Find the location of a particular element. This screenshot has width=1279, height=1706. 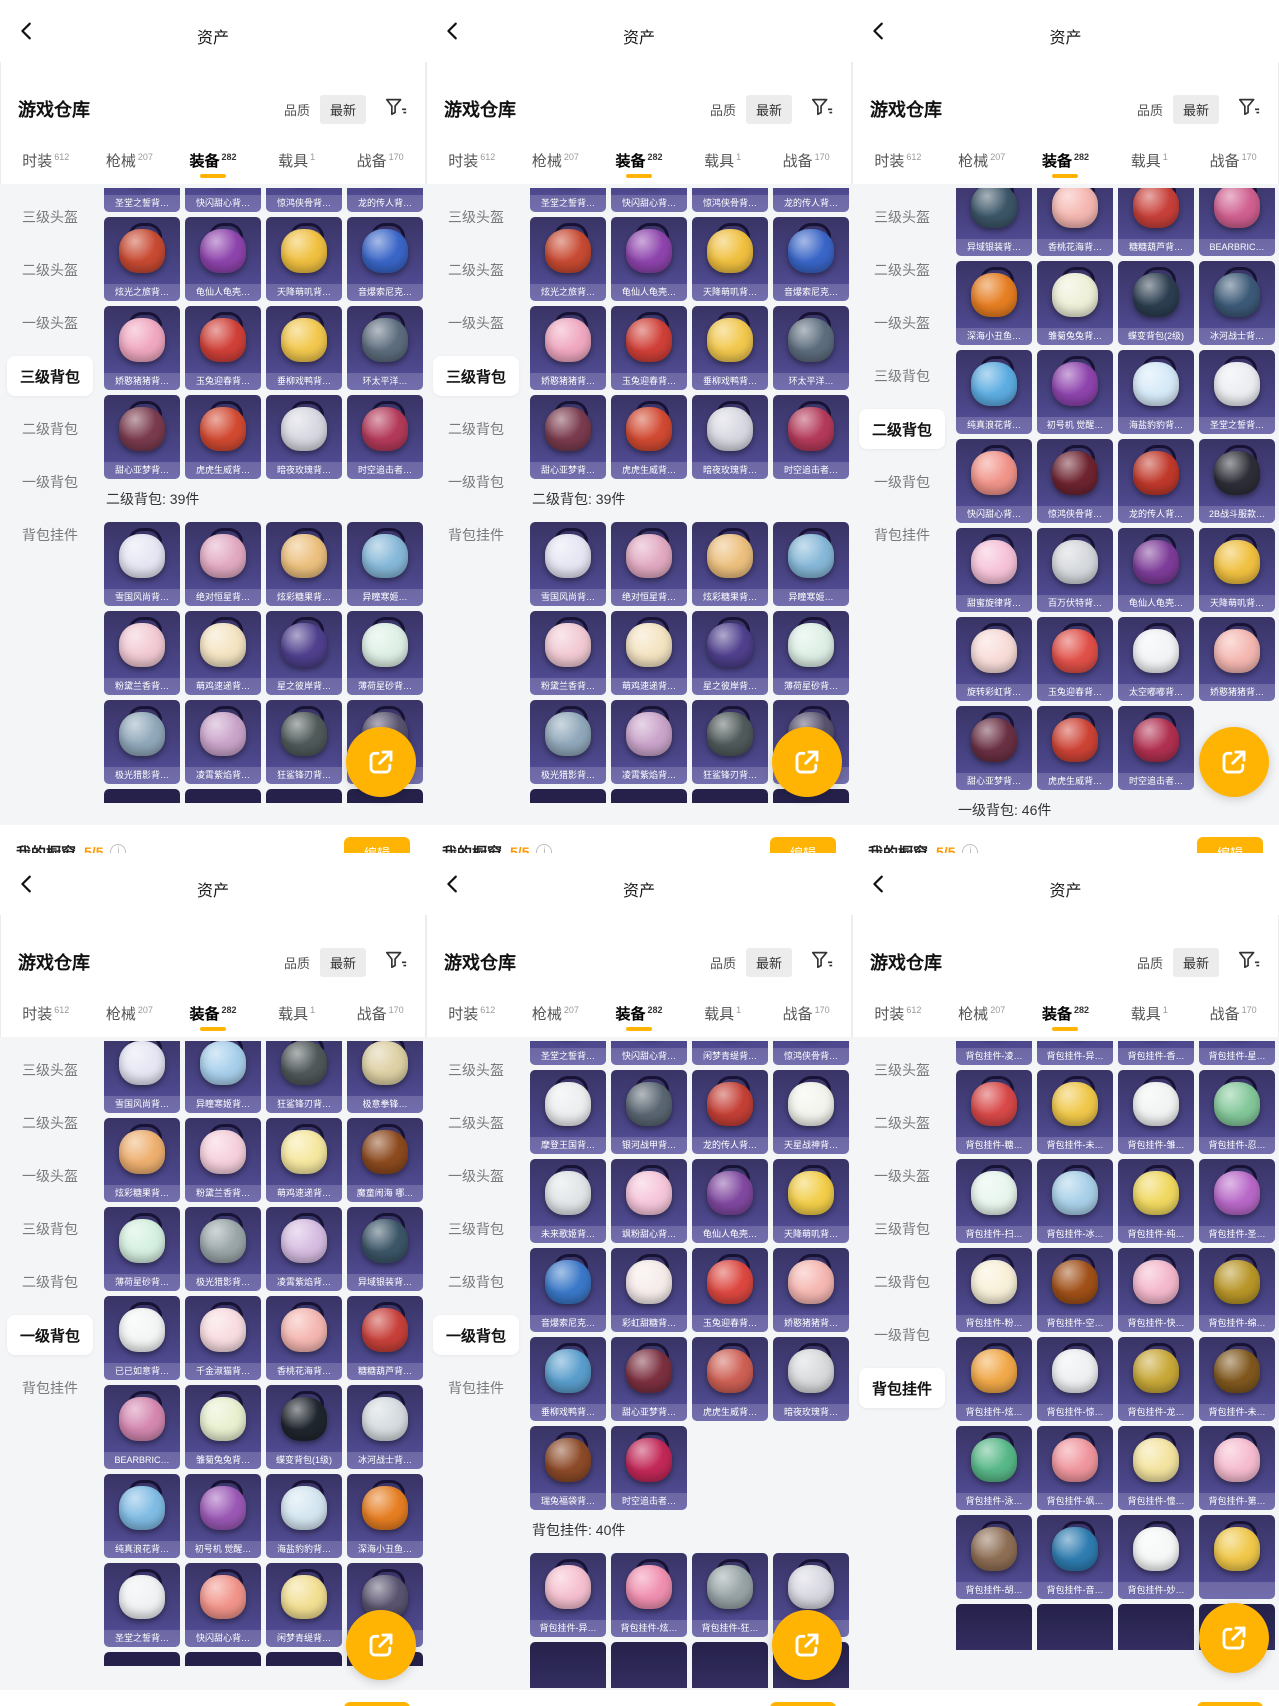

item-card: 蝶变背包(2级) is located at coordinates (1156, 303).